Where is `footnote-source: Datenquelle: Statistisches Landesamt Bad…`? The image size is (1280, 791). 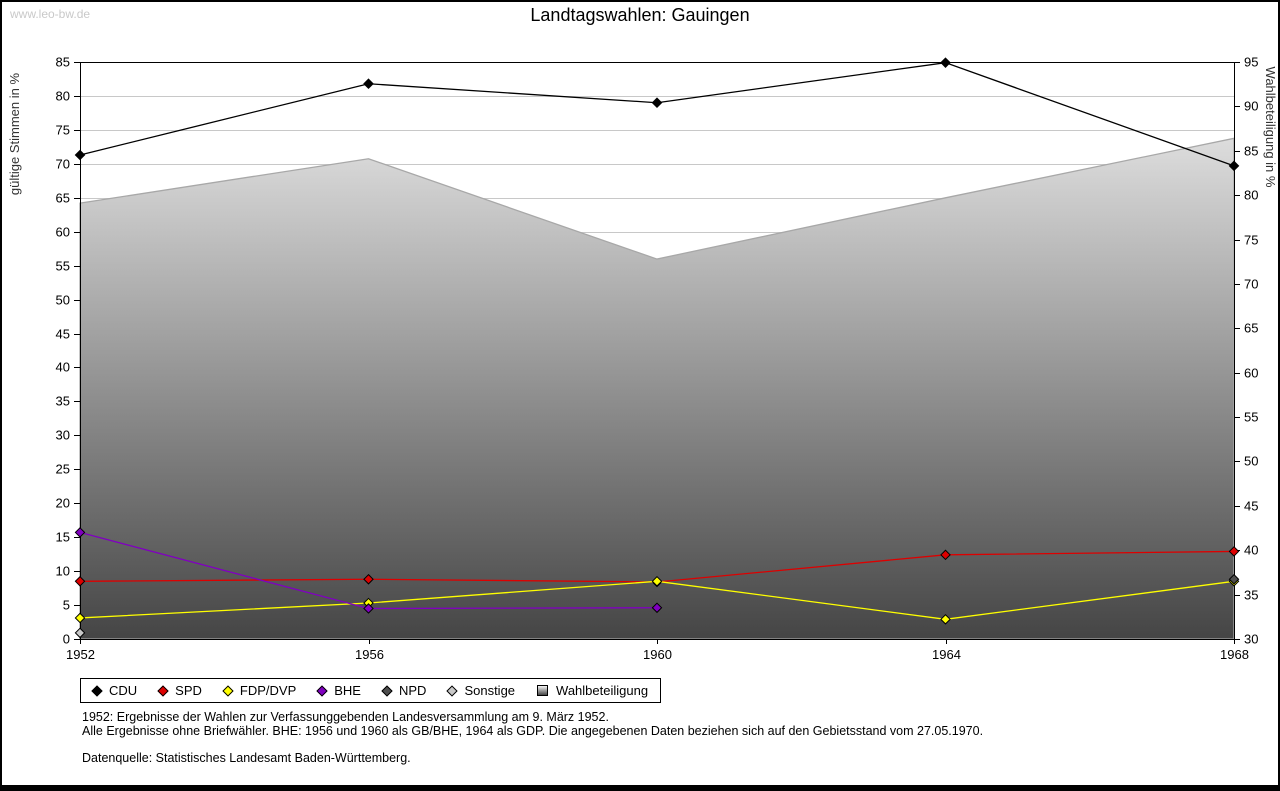
footnote-source: Datenquelle: Statistisches Landesamt Bad… is located at coordinates (246, 758).